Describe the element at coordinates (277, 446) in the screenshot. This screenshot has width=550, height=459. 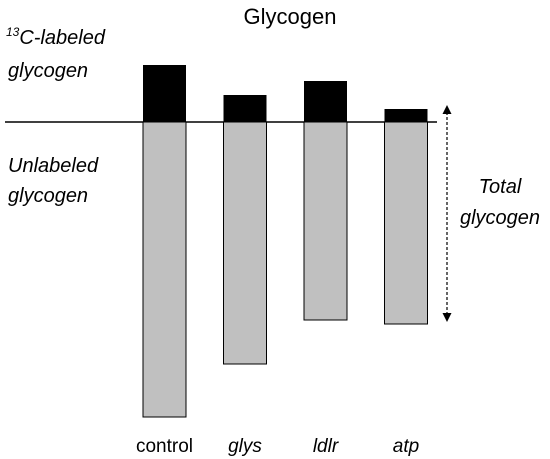
I see `category-labels: control glys ldlr atp` at that location.